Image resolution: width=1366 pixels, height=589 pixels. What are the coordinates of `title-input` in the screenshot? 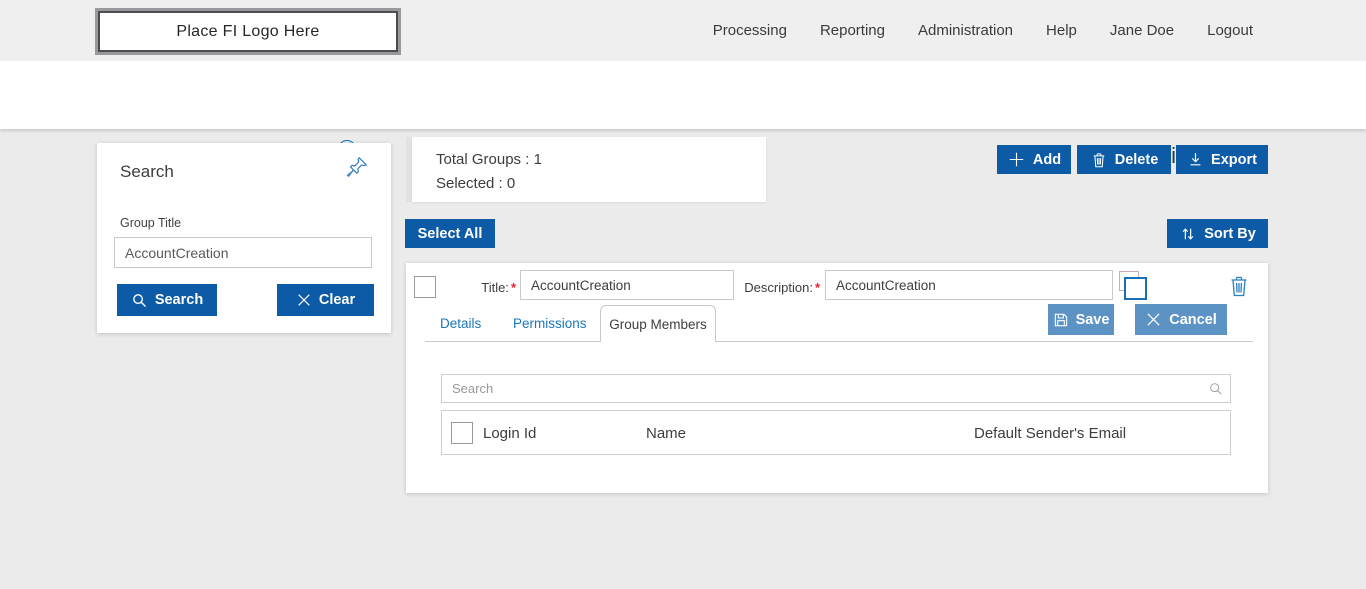 It's located at (627, 285).